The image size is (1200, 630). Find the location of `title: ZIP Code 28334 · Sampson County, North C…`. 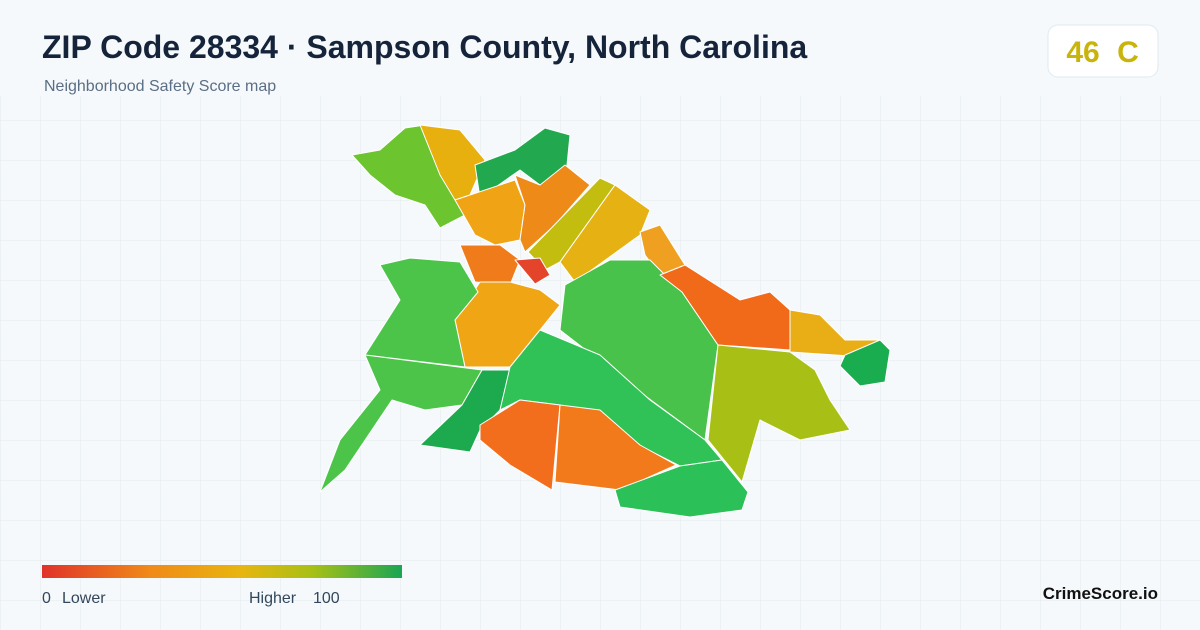

title: ZIP Code 28334 · Sampson County, North C… is located at coordinates (424, 47).